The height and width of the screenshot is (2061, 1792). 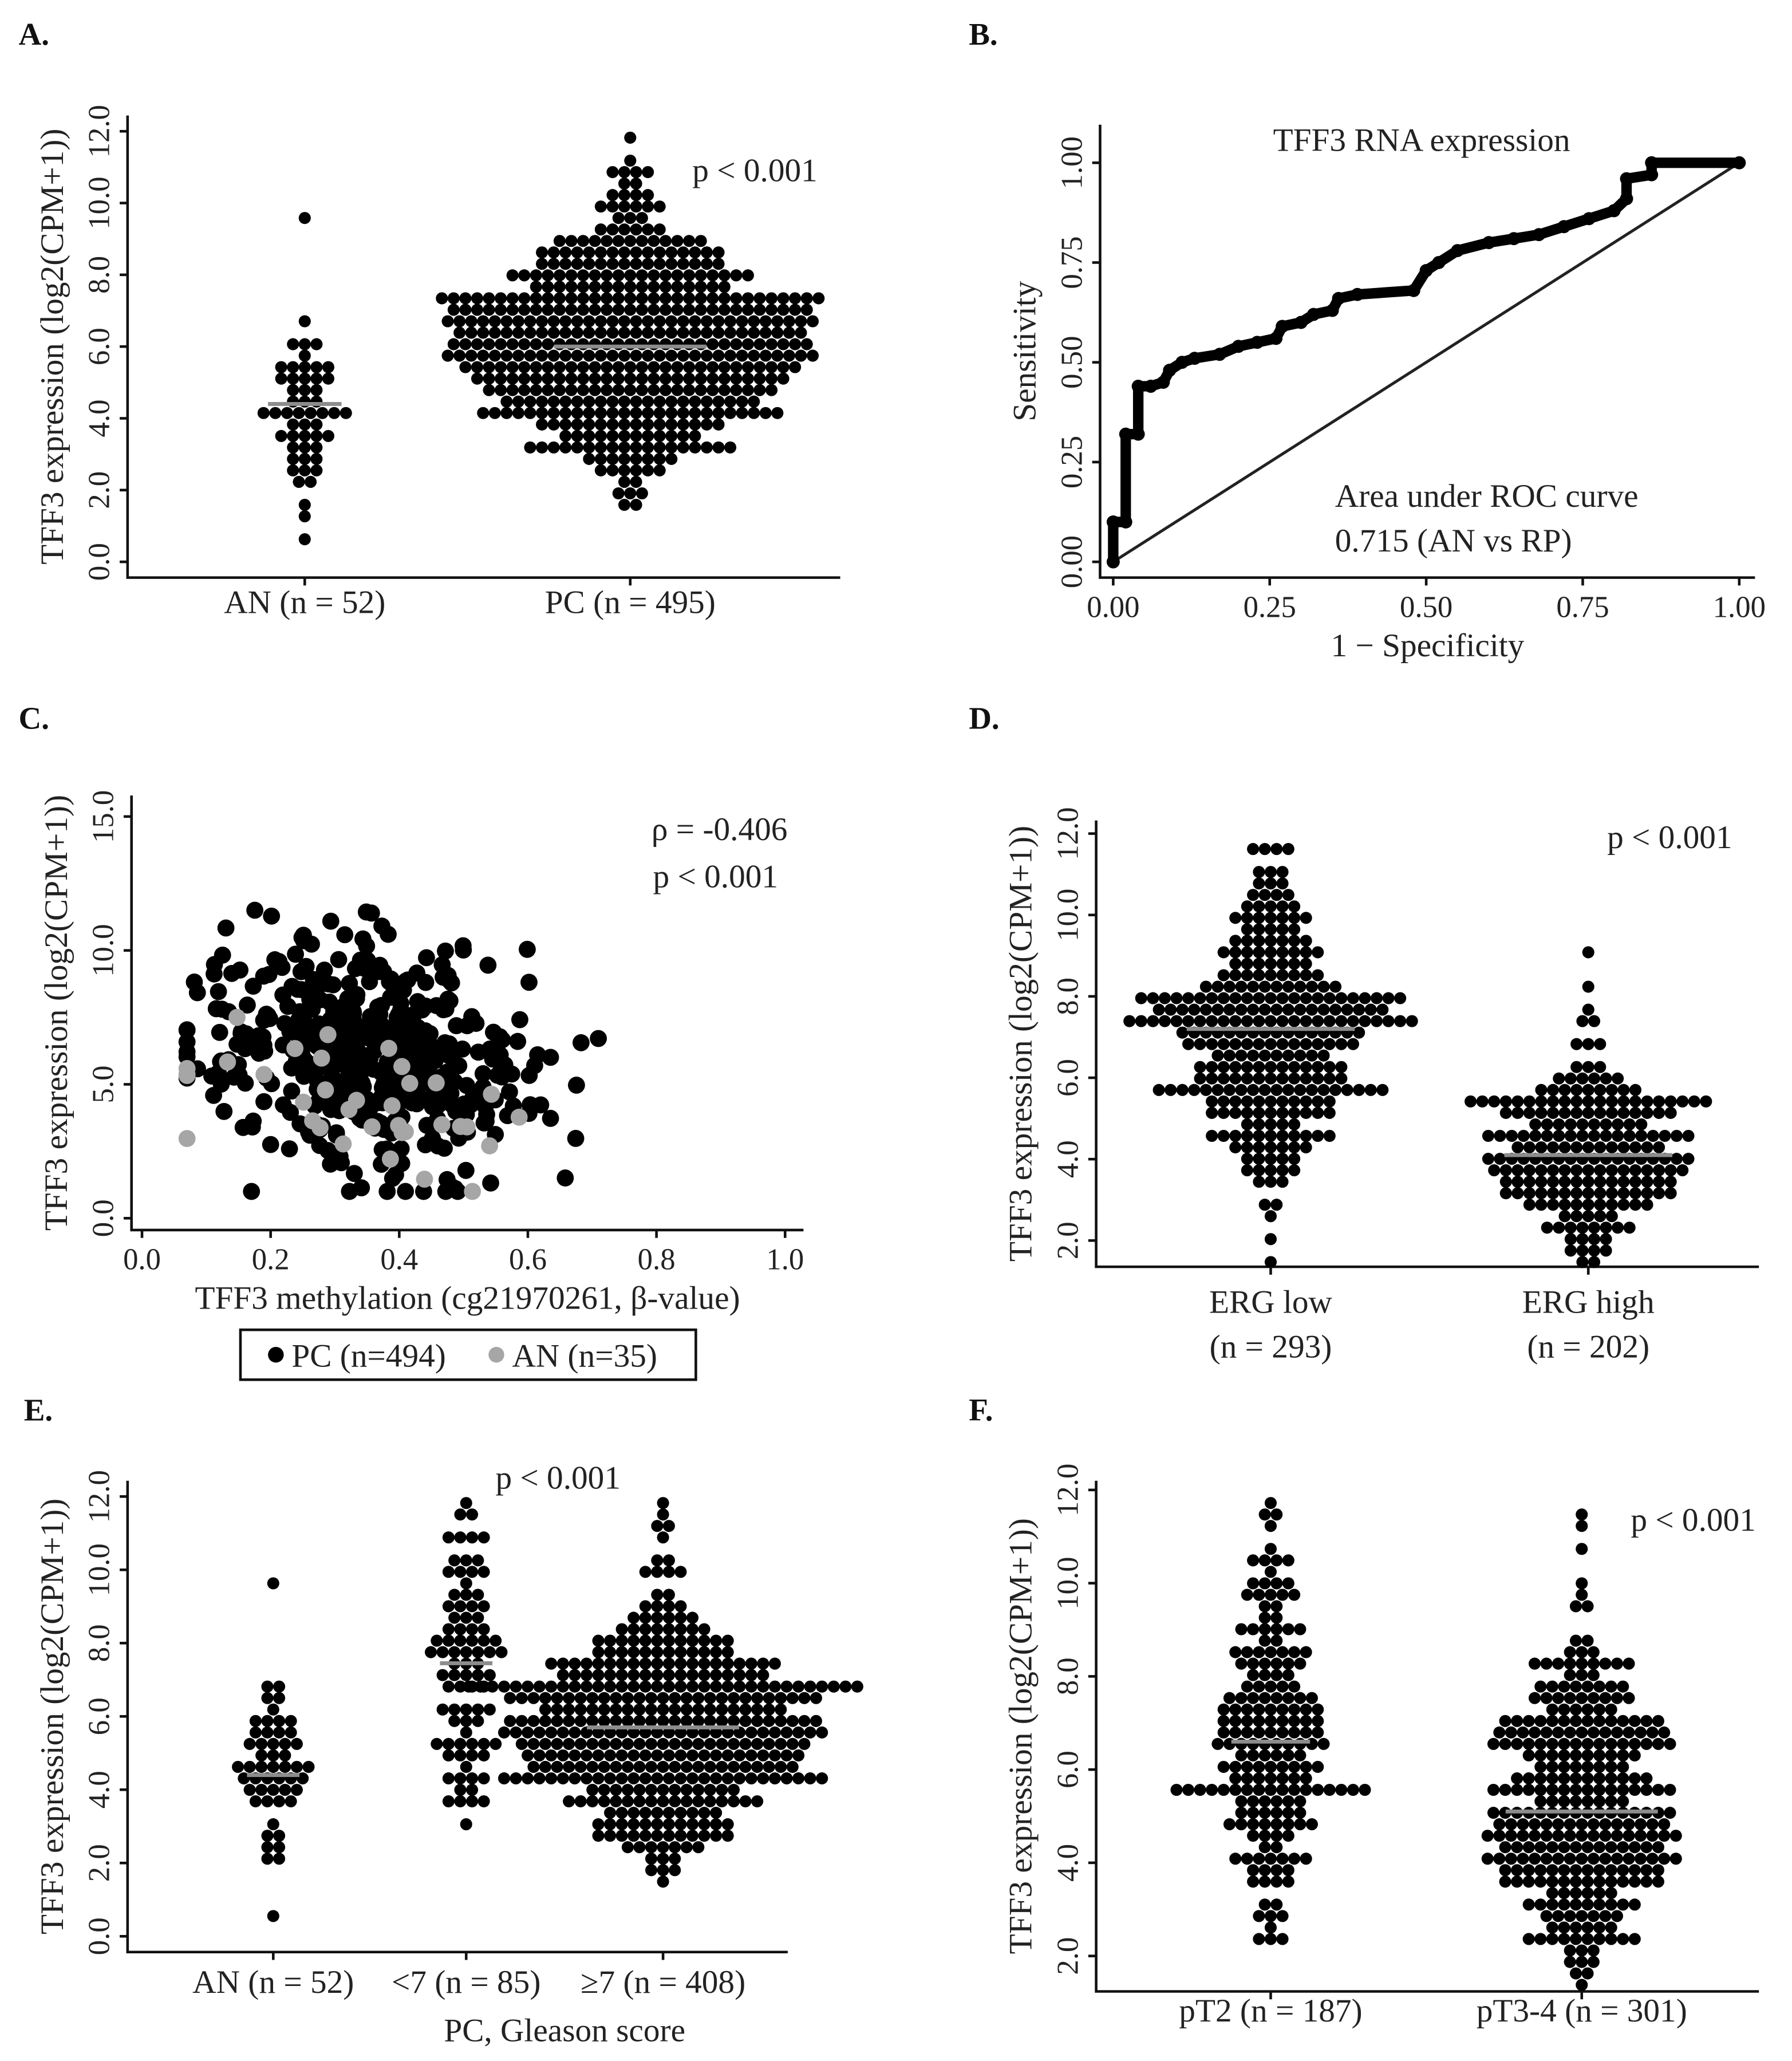 I want to click on x-axis-label: PC, Gleason score, so click(x=565, y=2031).